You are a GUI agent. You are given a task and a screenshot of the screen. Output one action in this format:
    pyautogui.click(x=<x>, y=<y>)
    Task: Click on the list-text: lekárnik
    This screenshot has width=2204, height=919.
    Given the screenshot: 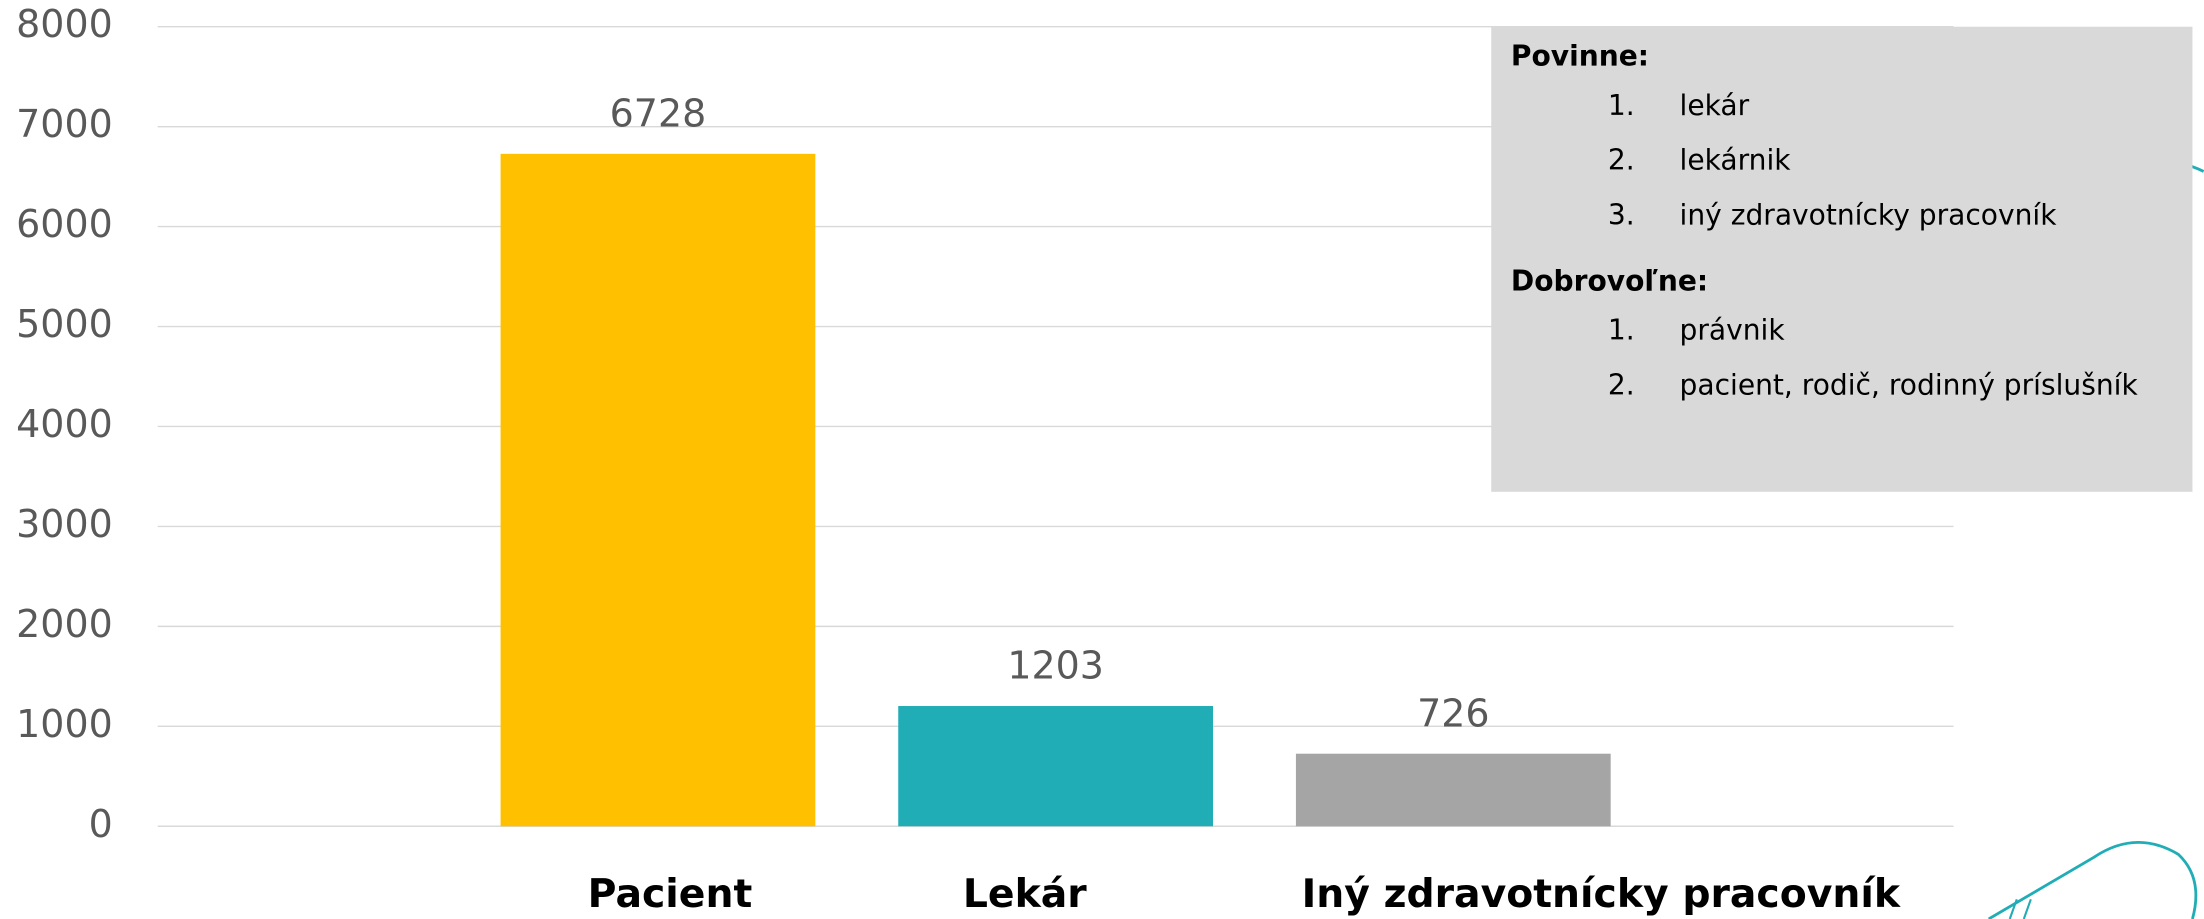 What is the action you would take?
    pyautogui.click(x=1736, y=160)
    